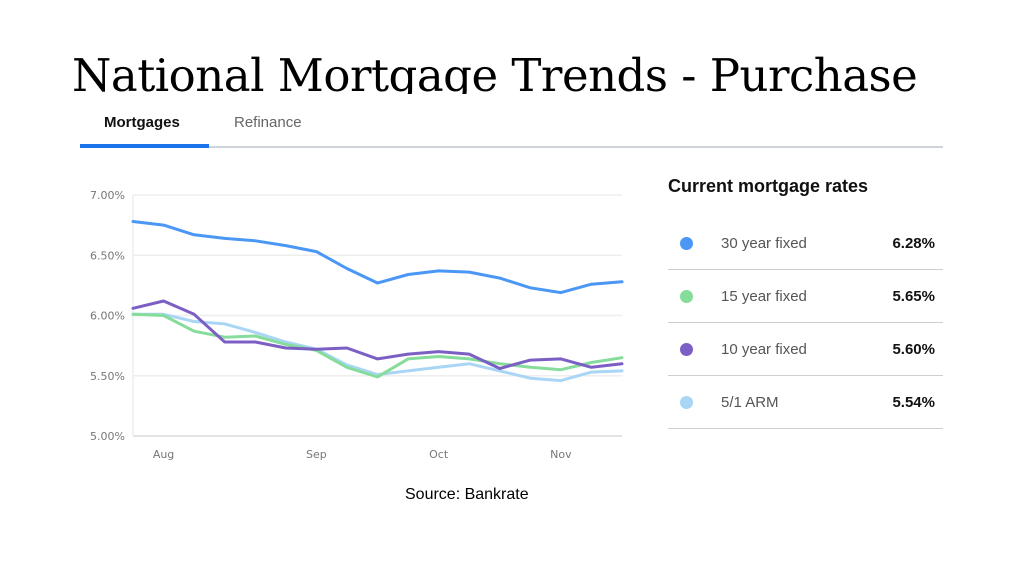 The image size is (1024, 570). Describe the element at coordinates (107, 195) in the screenshot. I see `y-tick-label: 7.00%` at that location.